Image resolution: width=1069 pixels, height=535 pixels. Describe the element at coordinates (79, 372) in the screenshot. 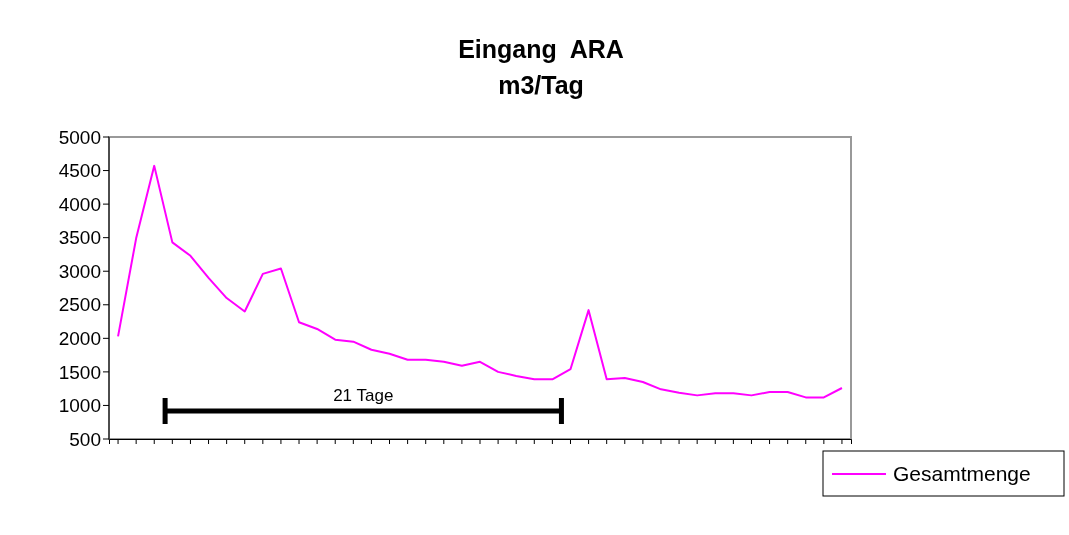

I see `y-tick-label: 1500` at that location.